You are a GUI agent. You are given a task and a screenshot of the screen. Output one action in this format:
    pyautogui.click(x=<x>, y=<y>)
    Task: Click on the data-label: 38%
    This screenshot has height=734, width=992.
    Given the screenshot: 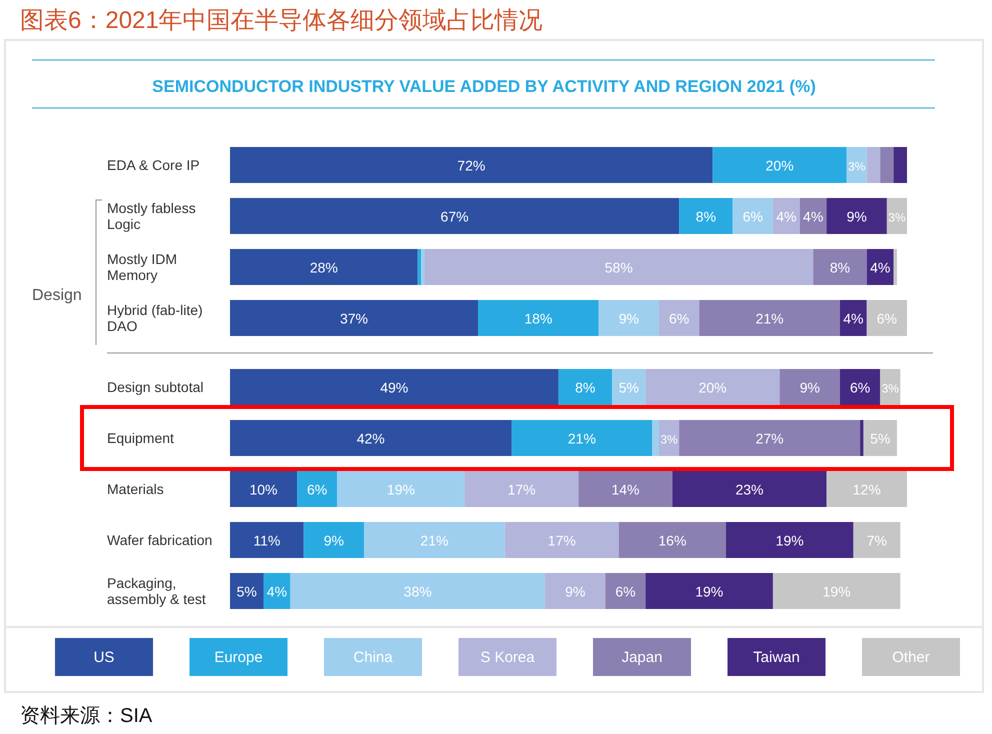 What is the action you would take?
    pyautogui.click(x=418, y=592)
    